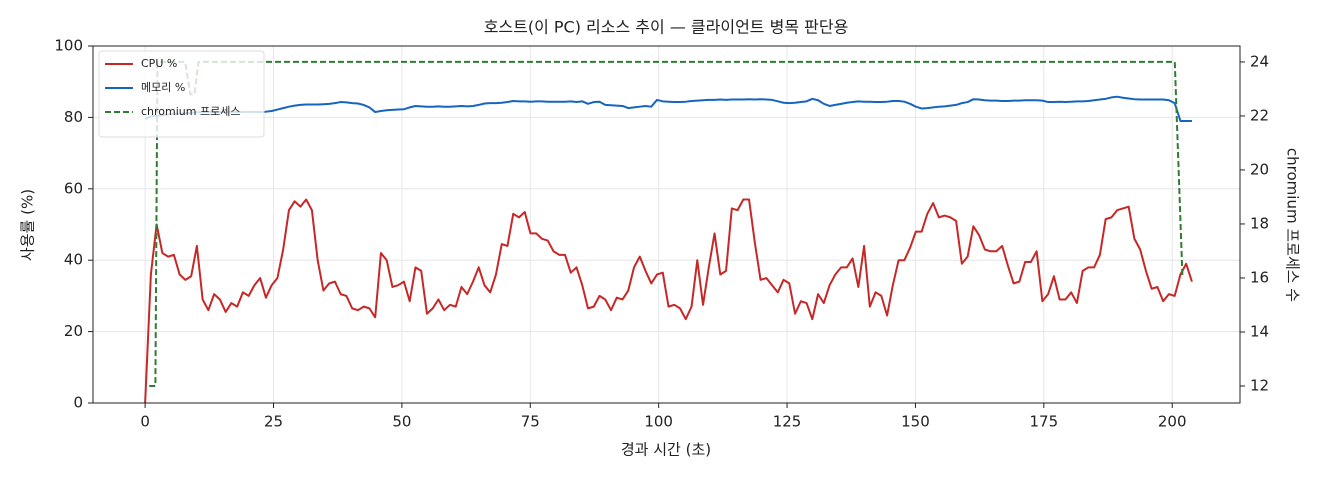 The width and height of the screenshot is (1320, 480). Describe the element at coordinates (1044, 422) in the screenshot. I see `x-tick-label: 175` at that location.